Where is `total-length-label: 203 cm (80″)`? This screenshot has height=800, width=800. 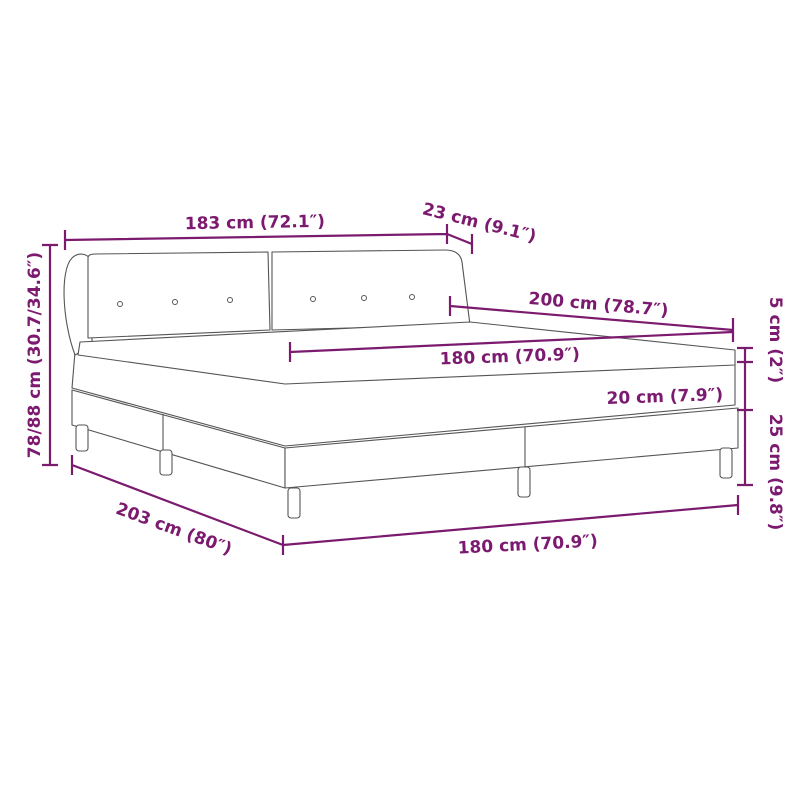 total-length-label: 203 cm (80″) is located at coordinates (173, 529).